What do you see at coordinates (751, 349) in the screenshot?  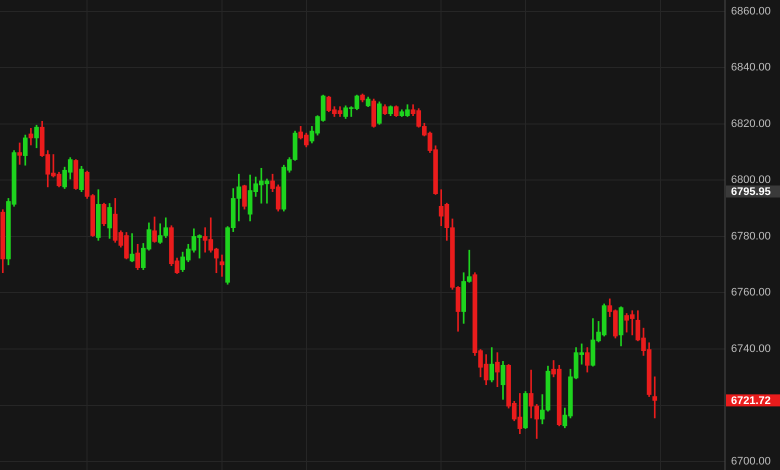 I see `y-tick-label: 6740.00` at bounding box center [751, 349].